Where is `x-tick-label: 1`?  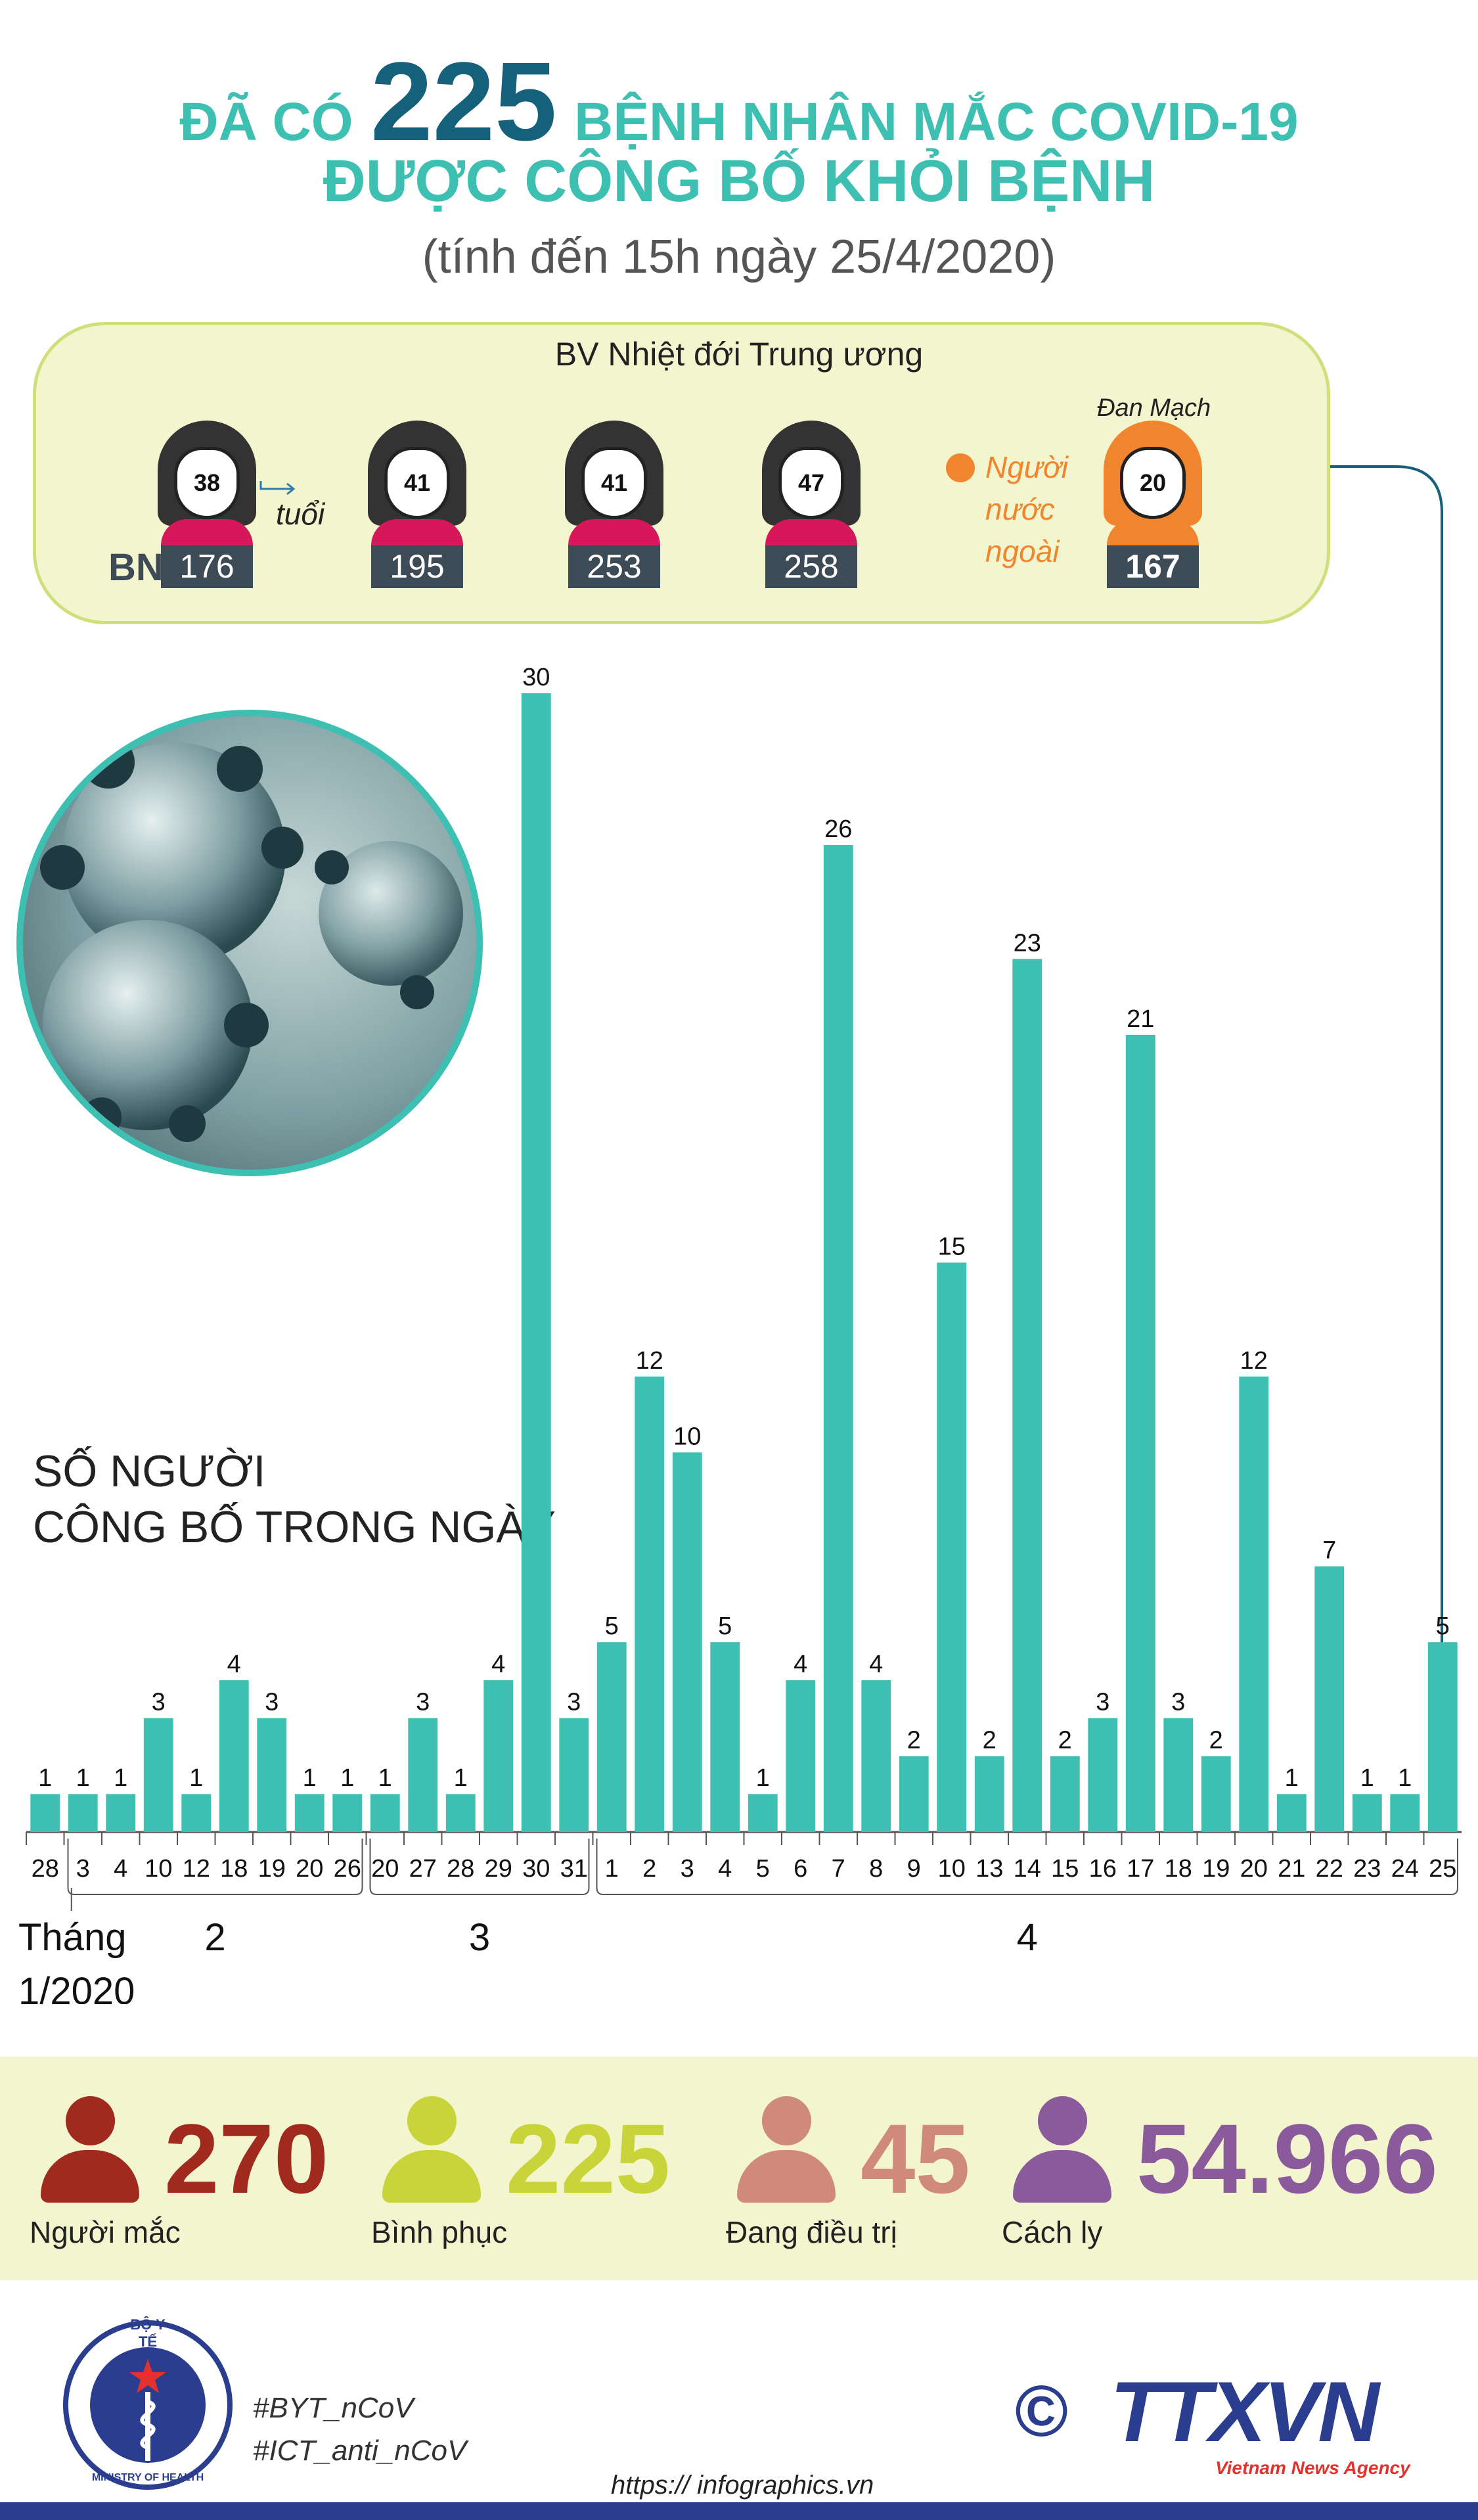
x-tick-label: 1 is located at coordinates (612, 1869).